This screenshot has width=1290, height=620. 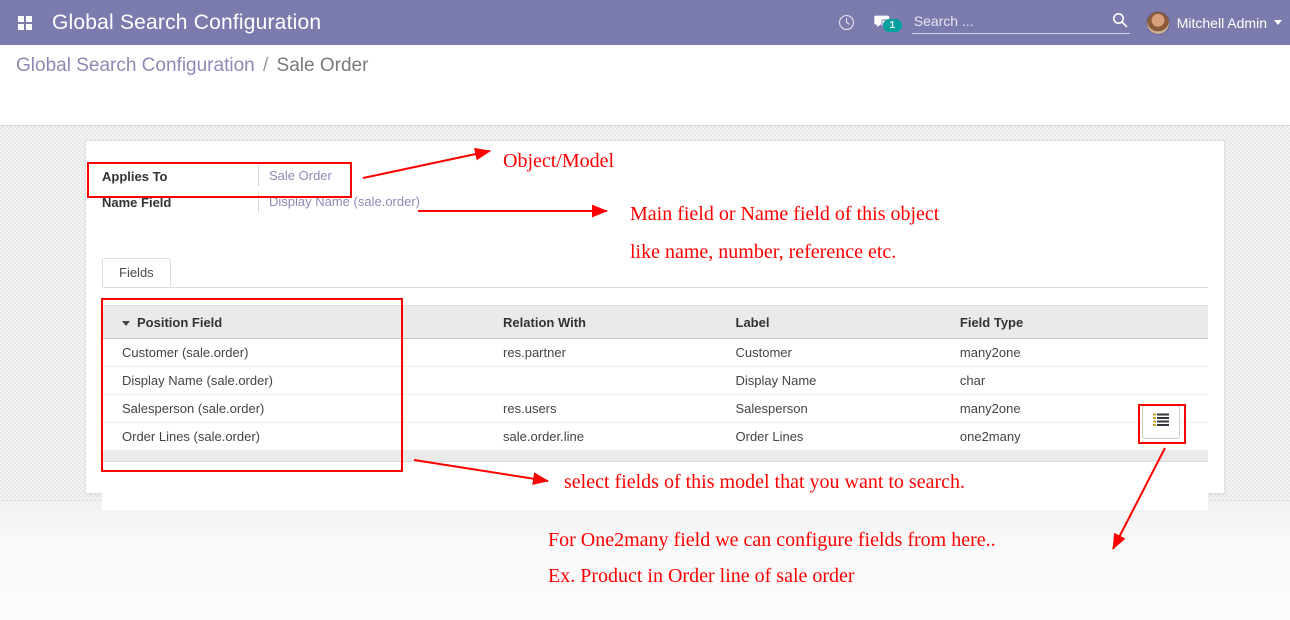 I want to click on cell-field-type: one2many, so click(x=1044, y=436).